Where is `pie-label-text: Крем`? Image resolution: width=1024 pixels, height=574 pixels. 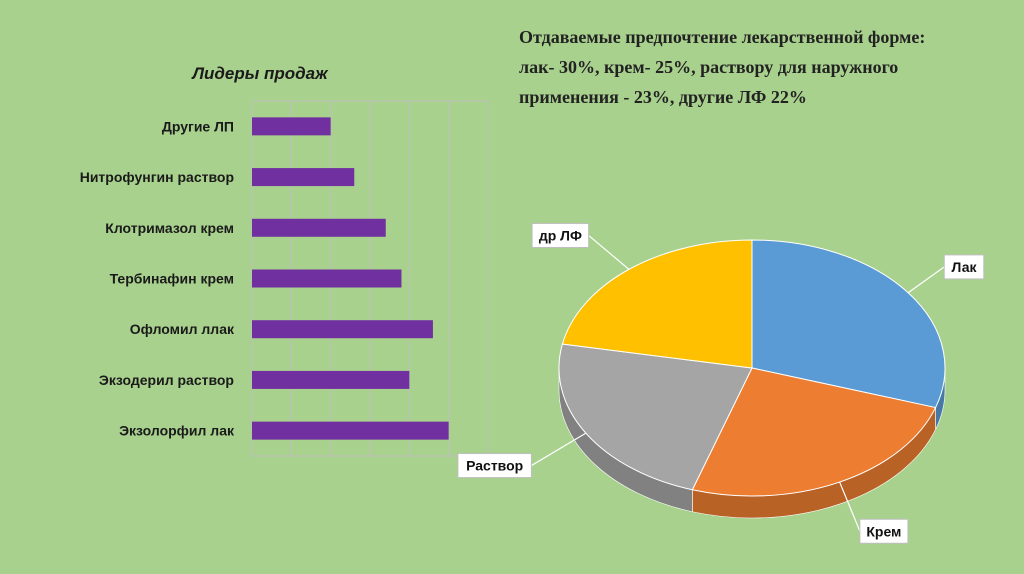 pie-label-text: Крем is located at coordinates (883, 531).